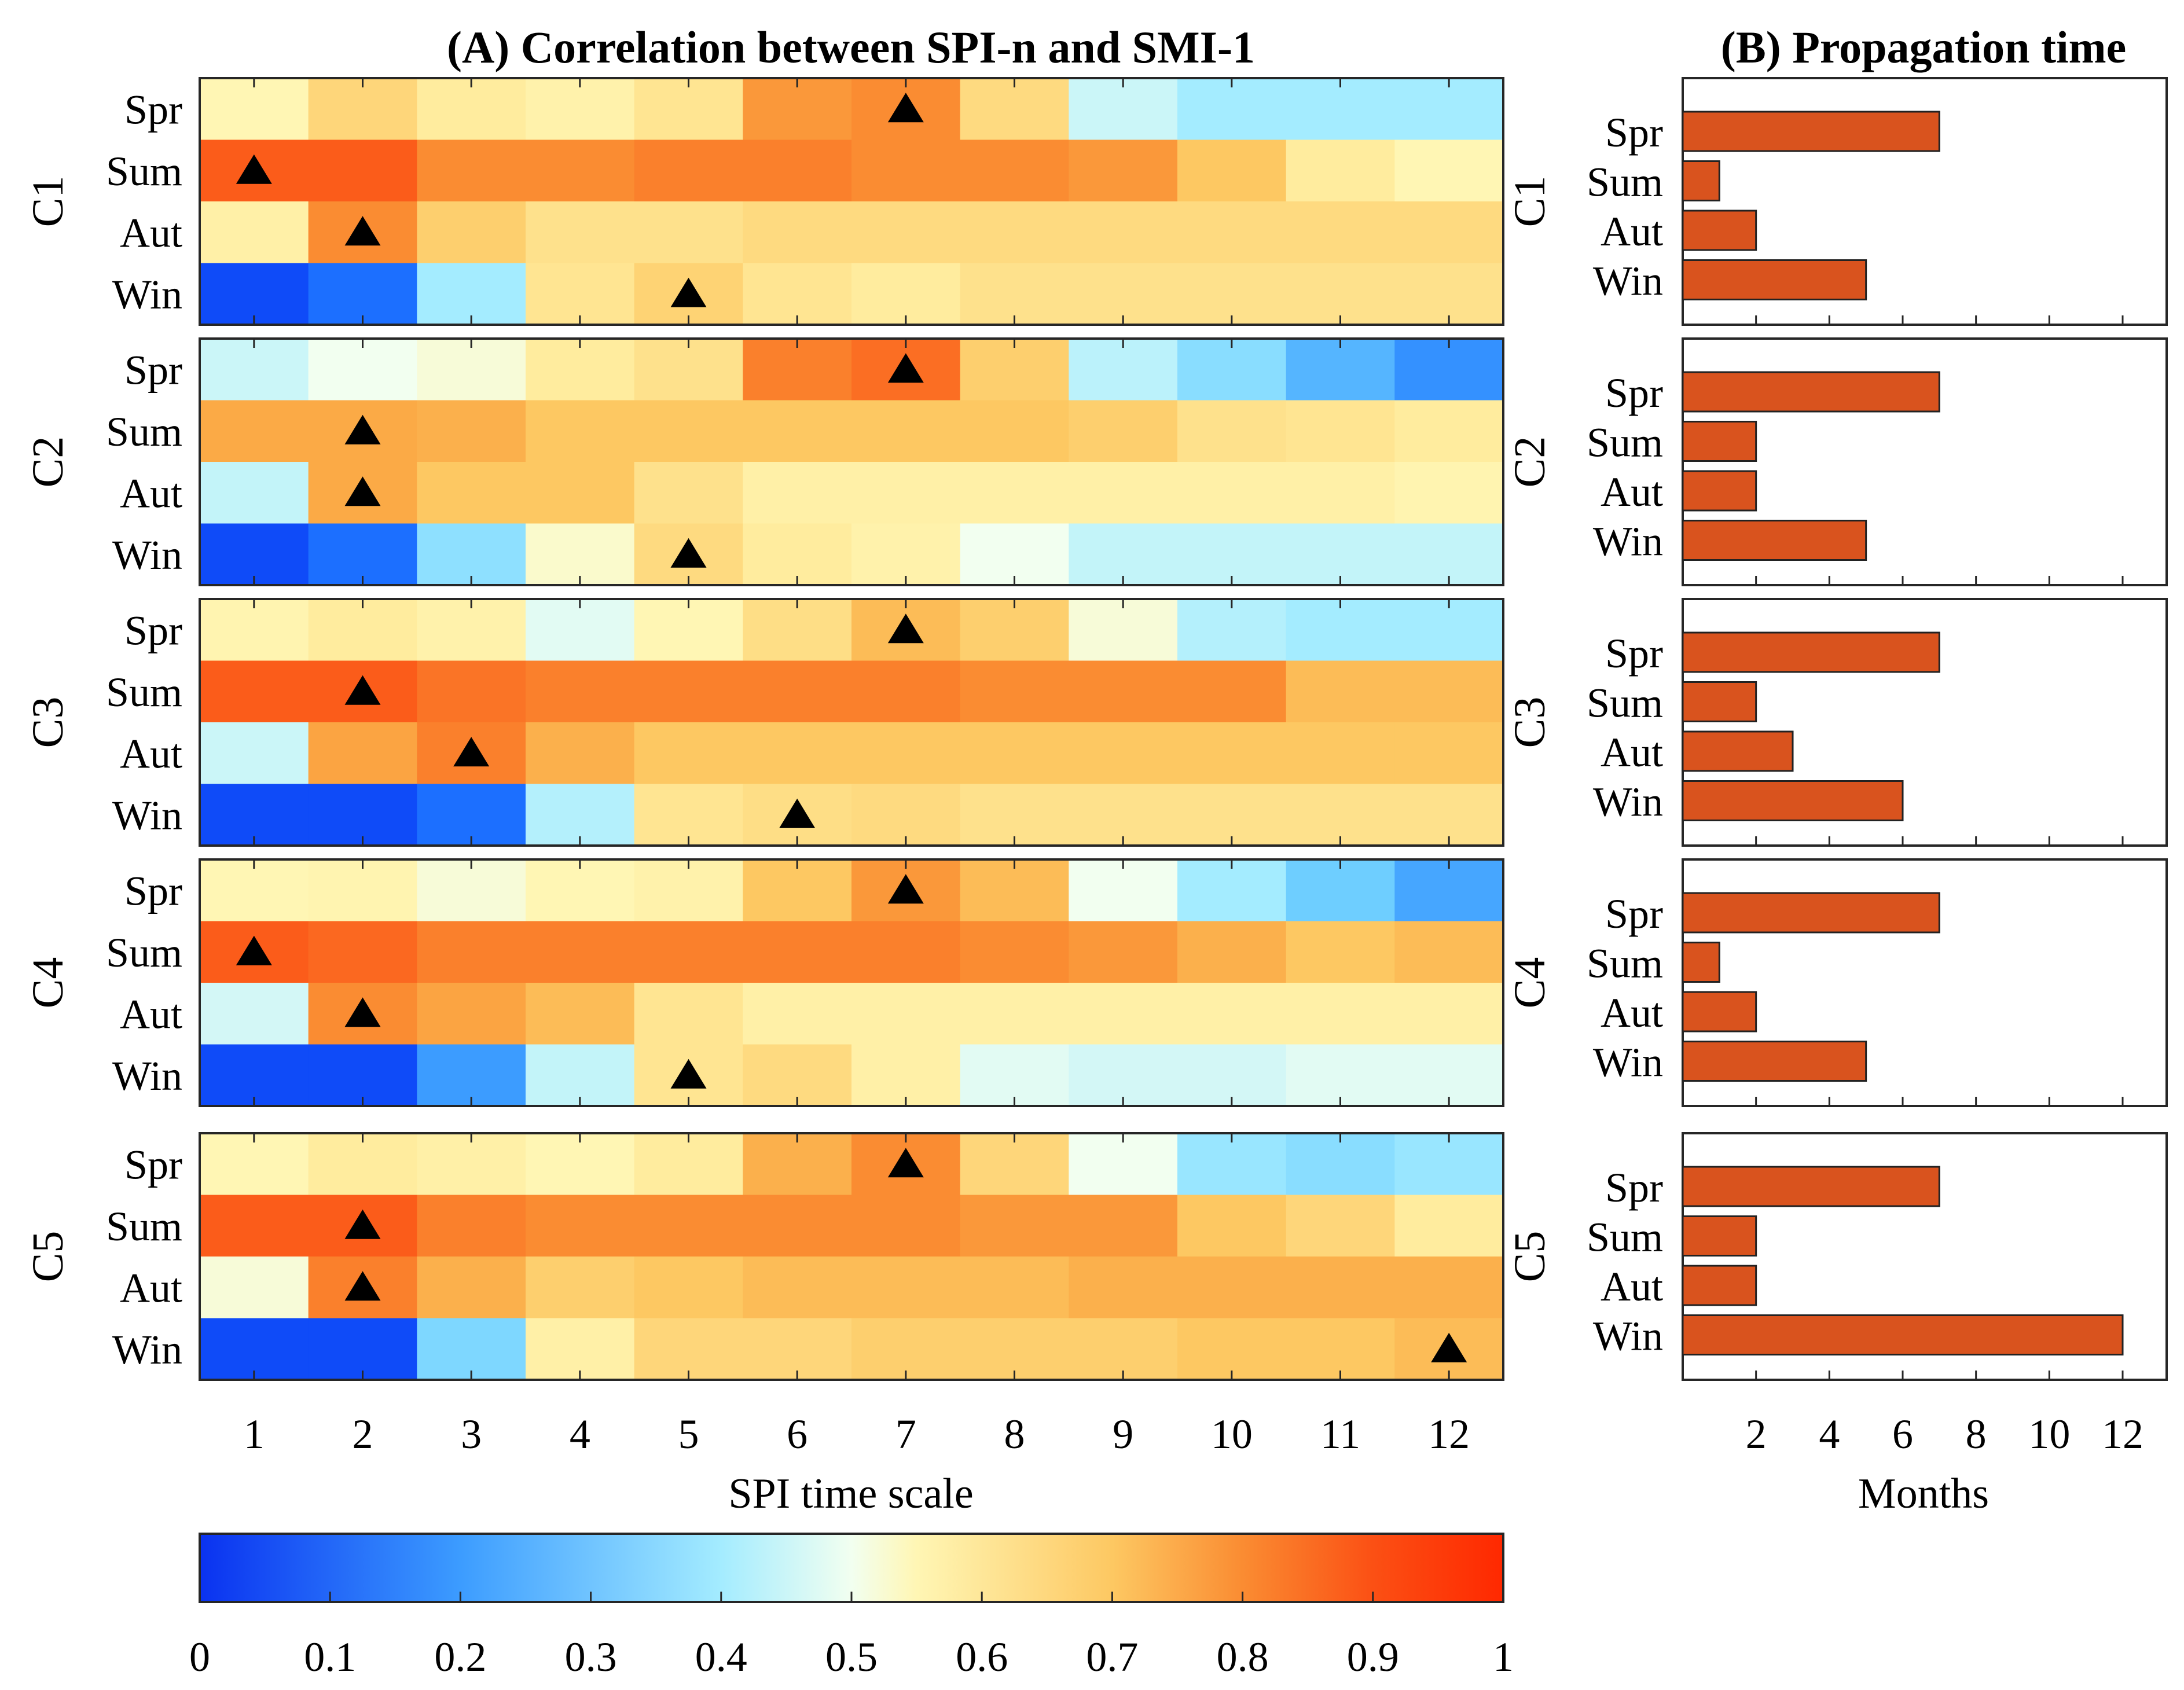 The image size is (2184, 1690). I want to click on heatmap-frame, so click(852, 201).